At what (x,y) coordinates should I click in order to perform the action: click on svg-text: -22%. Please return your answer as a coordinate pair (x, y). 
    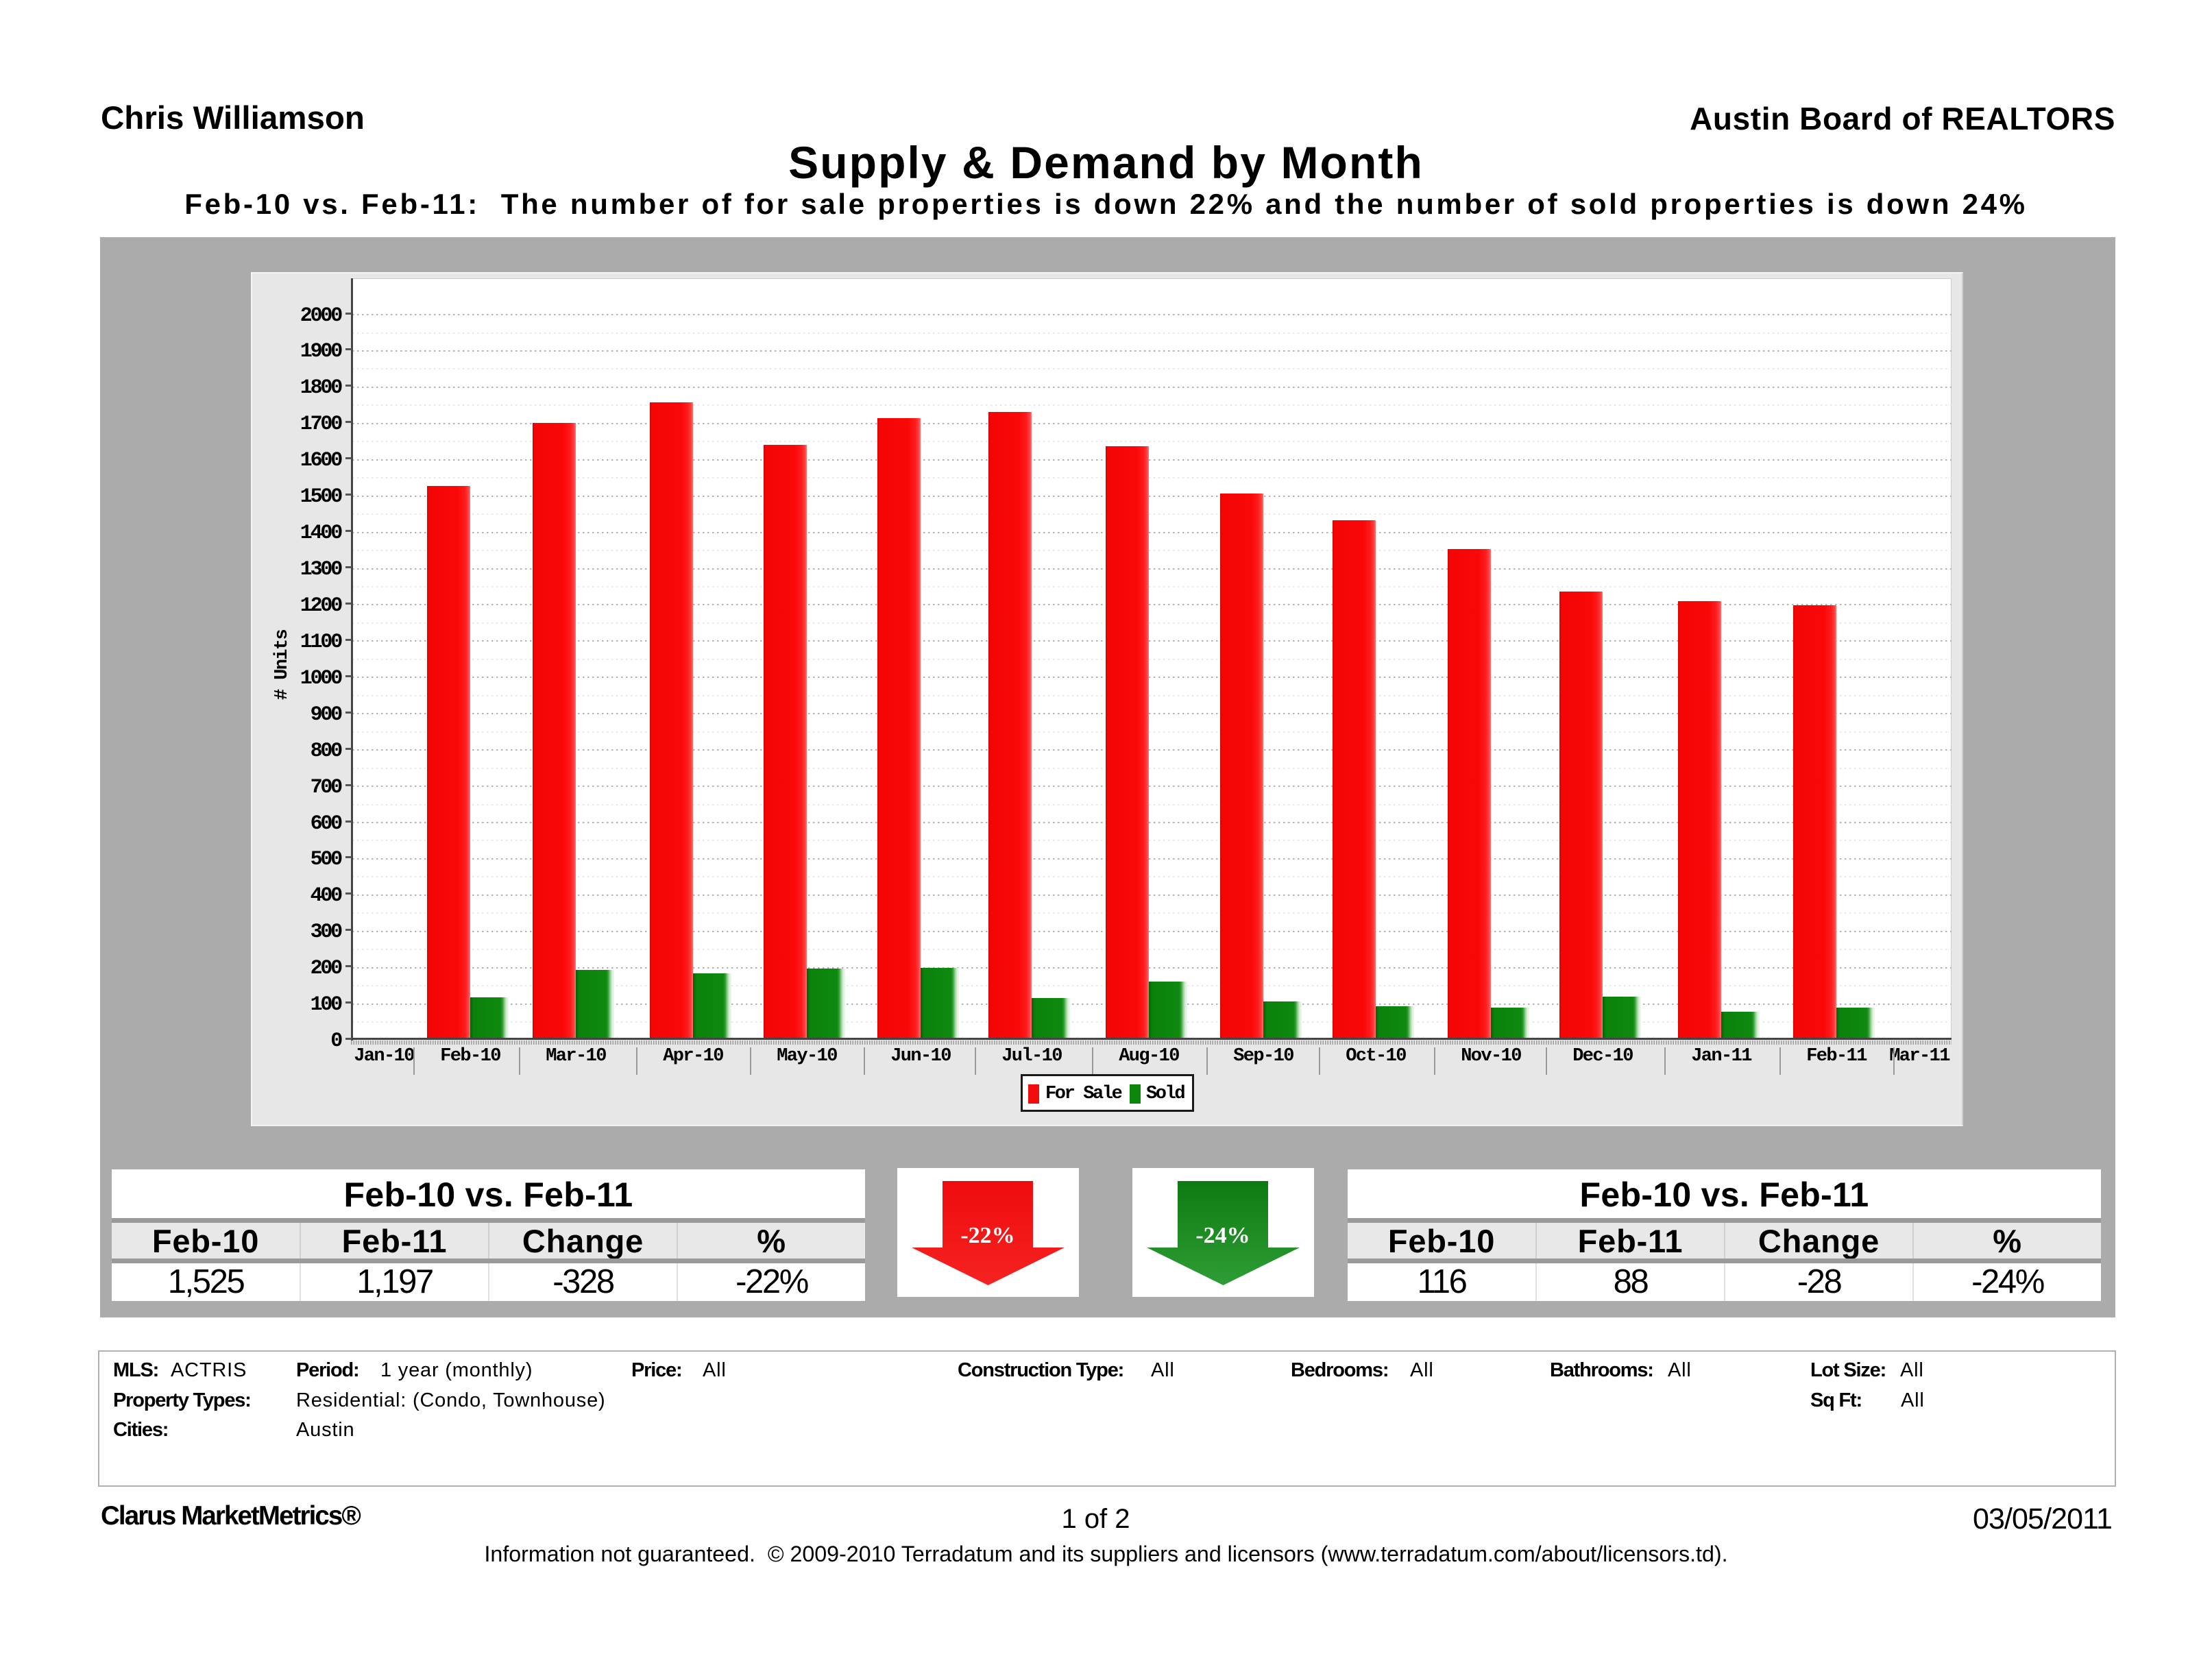
    Looking at the image, I should click on (987, 1235).